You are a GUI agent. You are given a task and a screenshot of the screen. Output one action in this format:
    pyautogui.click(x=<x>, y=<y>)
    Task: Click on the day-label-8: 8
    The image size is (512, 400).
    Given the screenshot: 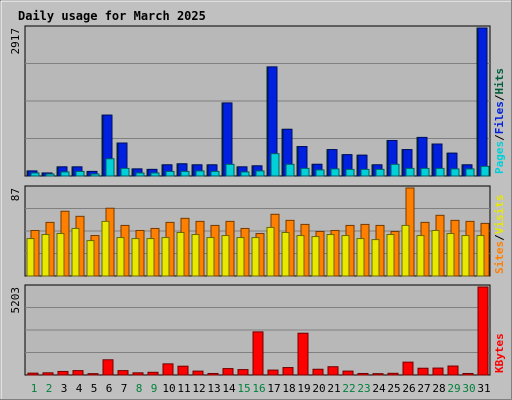 What is the action you would take?
    pyautogui.click(x=139, y=388)
    